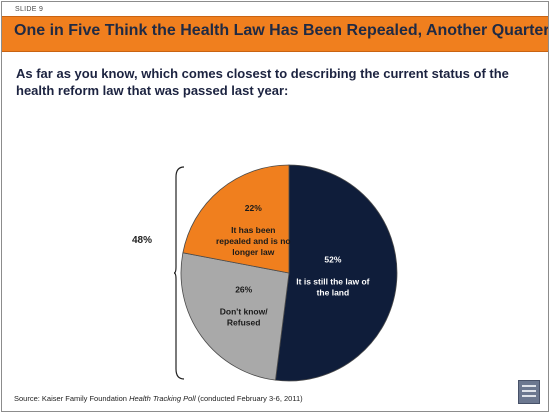  Describe the element at coordinates (244, 306) in the screenshot. I see `slice-label-group-1: 26% Don't know/Refused` at that location.